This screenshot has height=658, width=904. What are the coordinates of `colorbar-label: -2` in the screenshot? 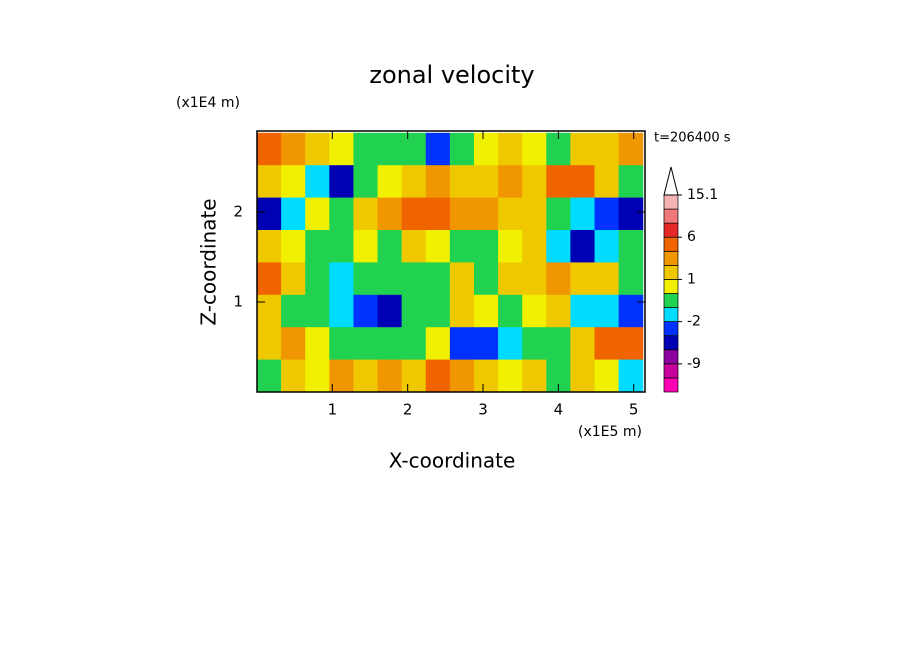 It's located at (694, 322).